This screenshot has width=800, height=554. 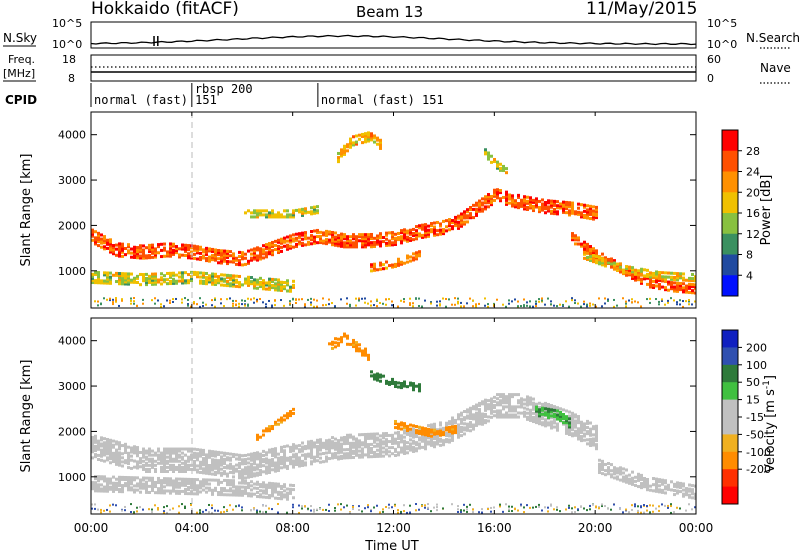 I want to click on power-ylabel: Slant Range [km], so click(x=26, y=210).